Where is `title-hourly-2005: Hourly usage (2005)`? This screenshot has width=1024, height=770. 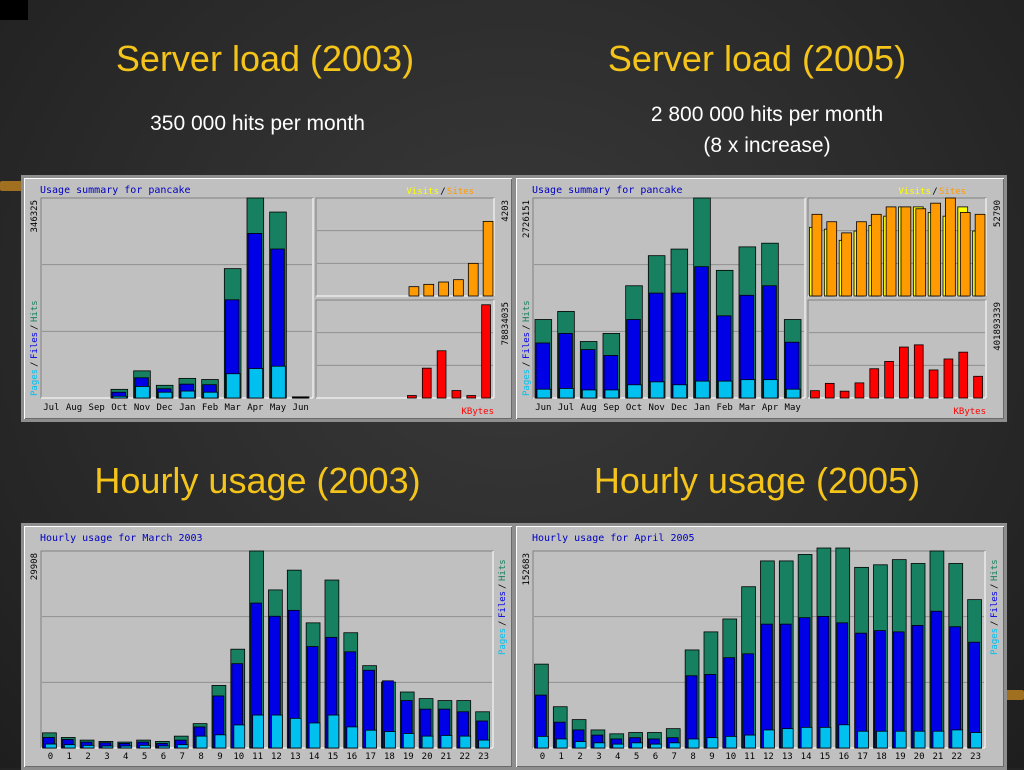
title-hourly-2005: Hourly usage (2005) is located at coordinates (757, 481).